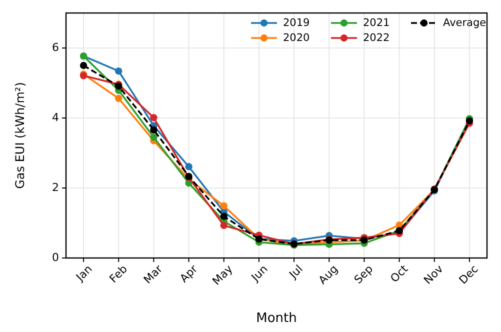 The image size is (501, 332). Describe the element at coordinates (376, 38) in the screenshot. I see `legend-label: 2022` at that location.